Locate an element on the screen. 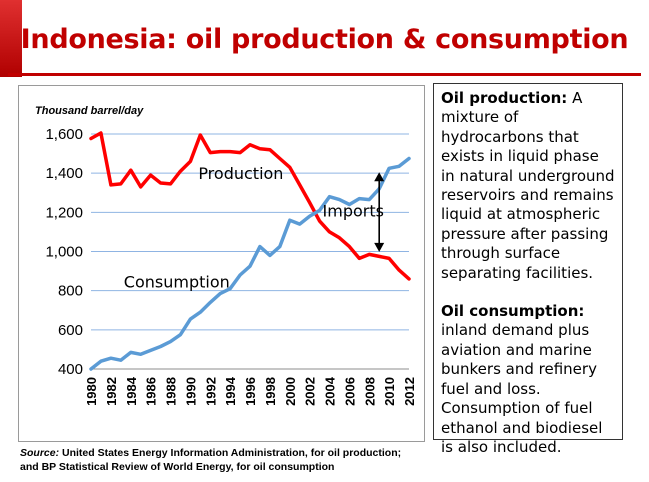 The height and width of the screenshot is (482, 649). x-tick-label: 1988 is located at coordinates (171, 391).